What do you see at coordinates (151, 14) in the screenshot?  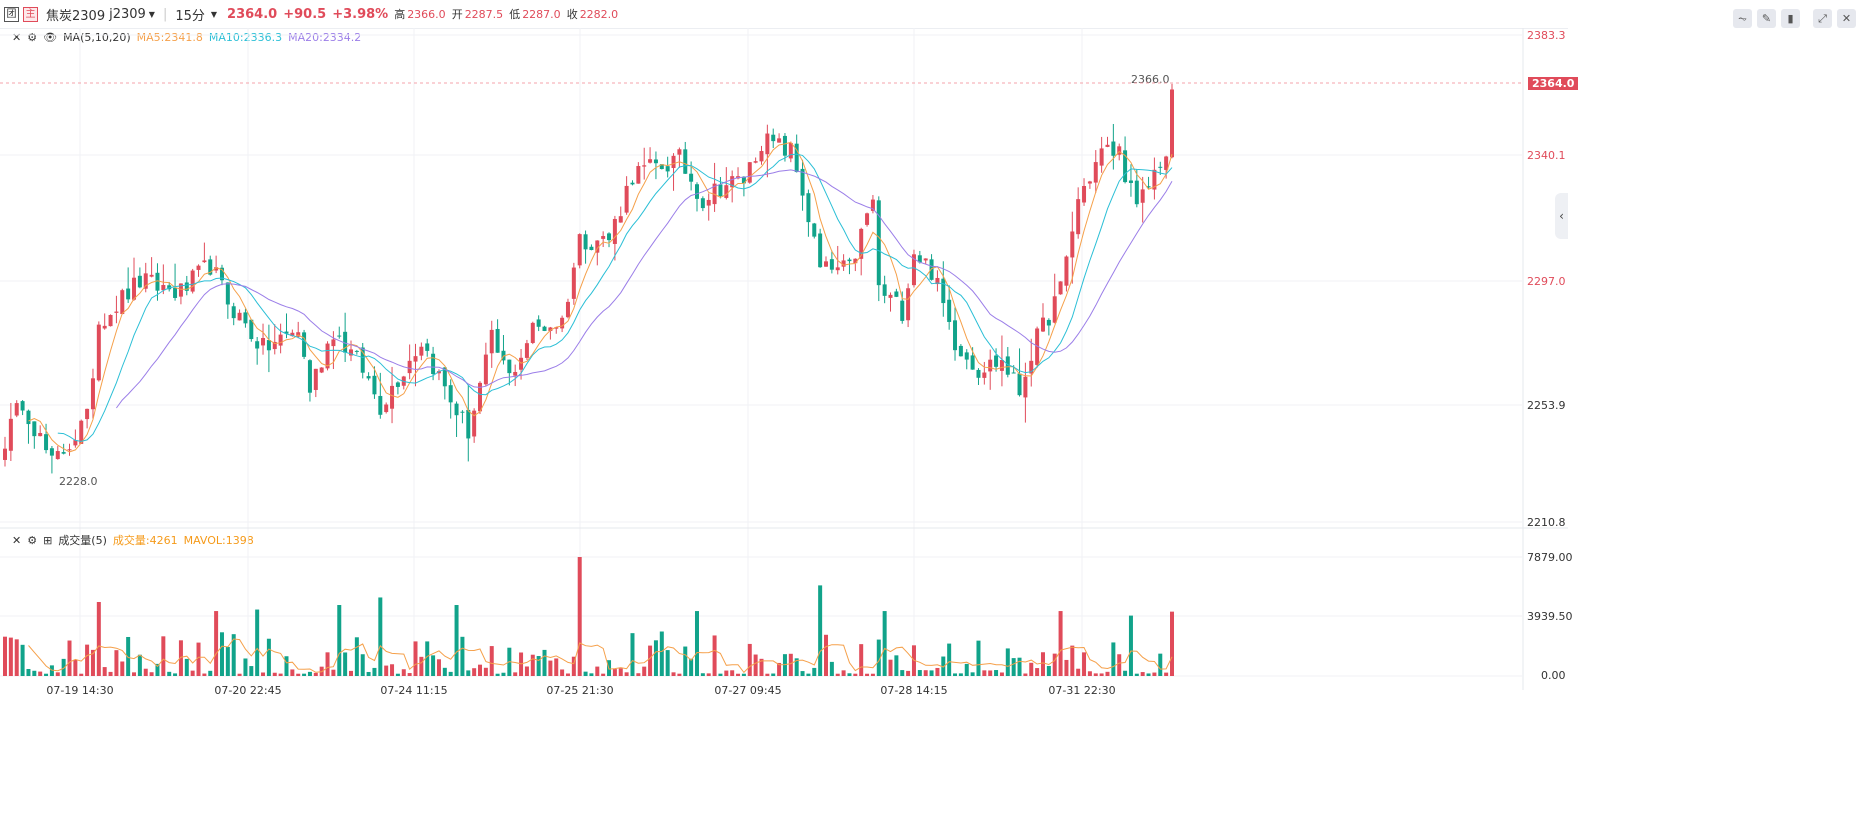 I see `symbol-dropdown-icon: ▼` at bounding box center [151, 14].